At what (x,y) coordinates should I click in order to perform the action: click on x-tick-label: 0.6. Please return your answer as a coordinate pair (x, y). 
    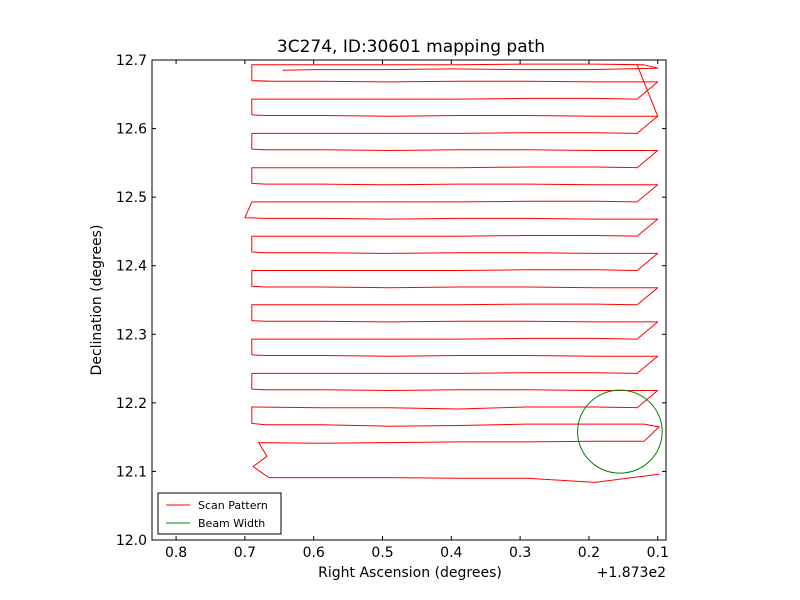
    Looking at the image, I should click on (314, 553).